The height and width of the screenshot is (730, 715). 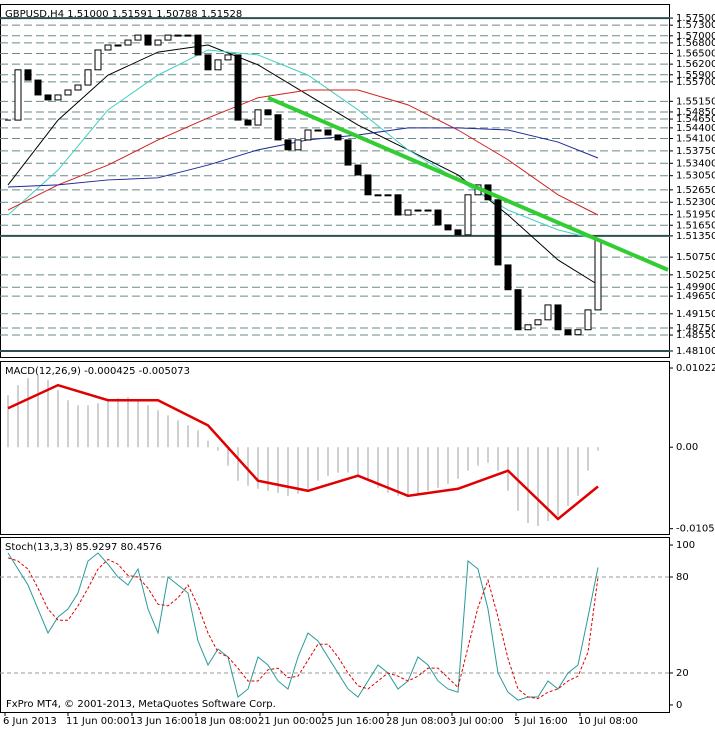 What do you see at coordinates (695, 257) in the screenshot?
I see `y-tick-label: 1.50750` at bounding box center [695, 257].